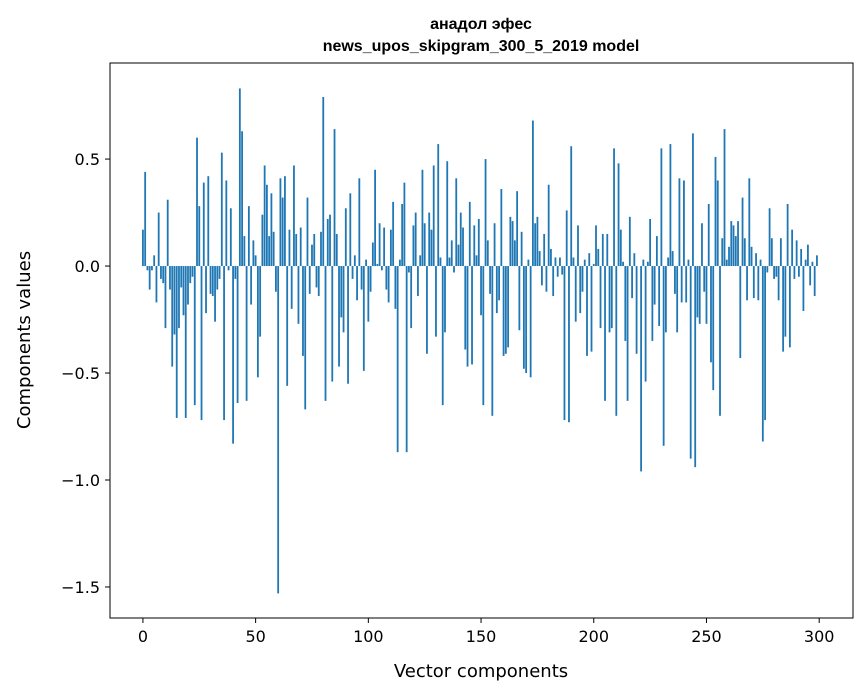  Describe the element at coordinates (481, 636) in the screenshot. I see `x-tick-label: 150` at that location.